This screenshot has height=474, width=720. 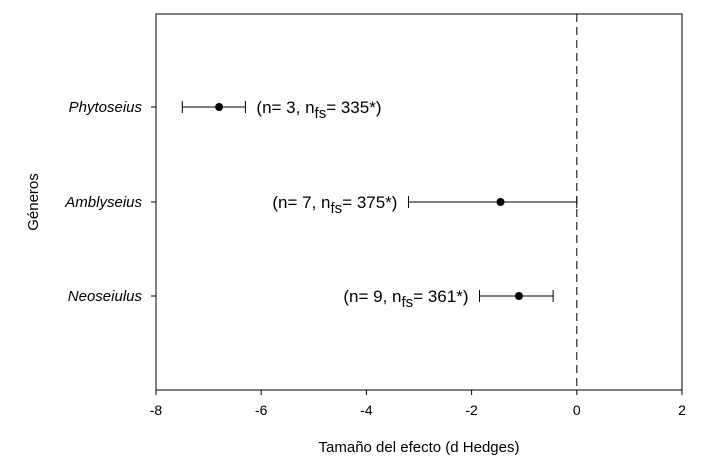 I want to click on x-tick-label: -8, so click(x=156, y=410).